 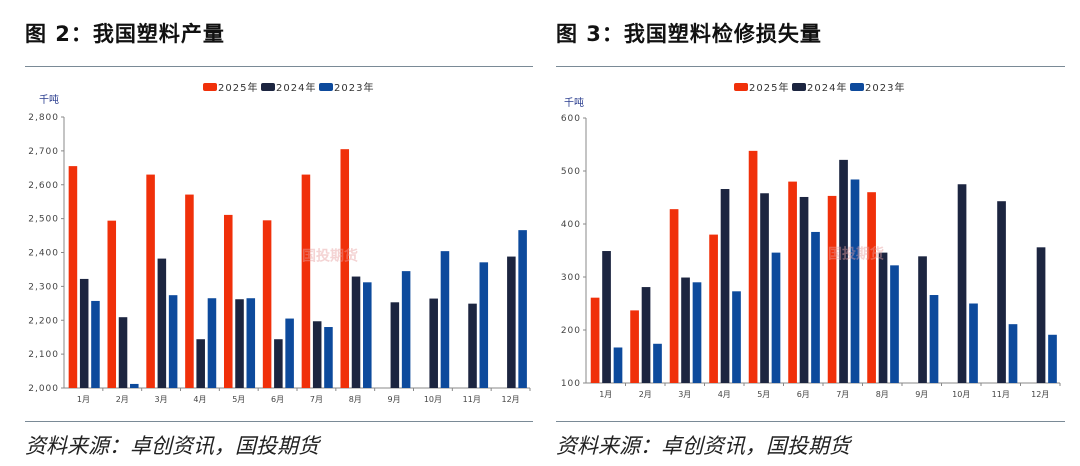 What do you see at coordinates (49, 99) in the screenshot?
I see `y-axis-unit: 千吨` at bounding box center [49, 99].